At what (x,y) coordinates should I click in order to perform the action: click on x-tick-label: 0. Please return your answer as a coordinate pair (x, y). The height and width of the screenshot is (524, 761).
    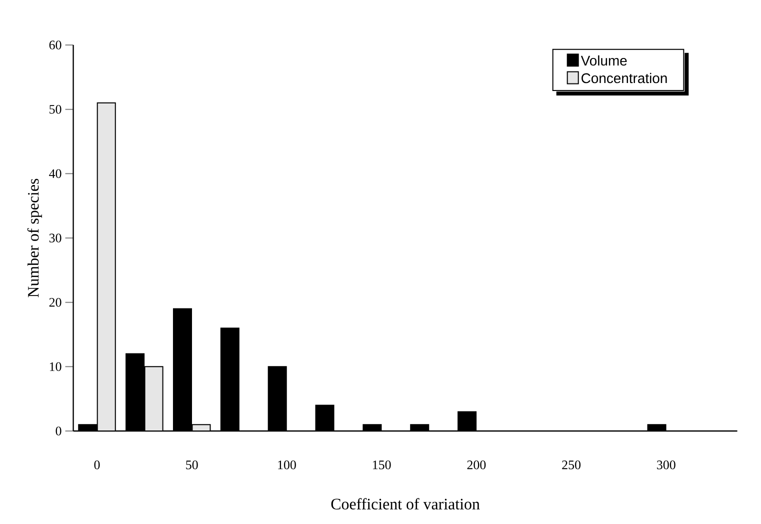
    Looking at the image, I should click on (97, 465).